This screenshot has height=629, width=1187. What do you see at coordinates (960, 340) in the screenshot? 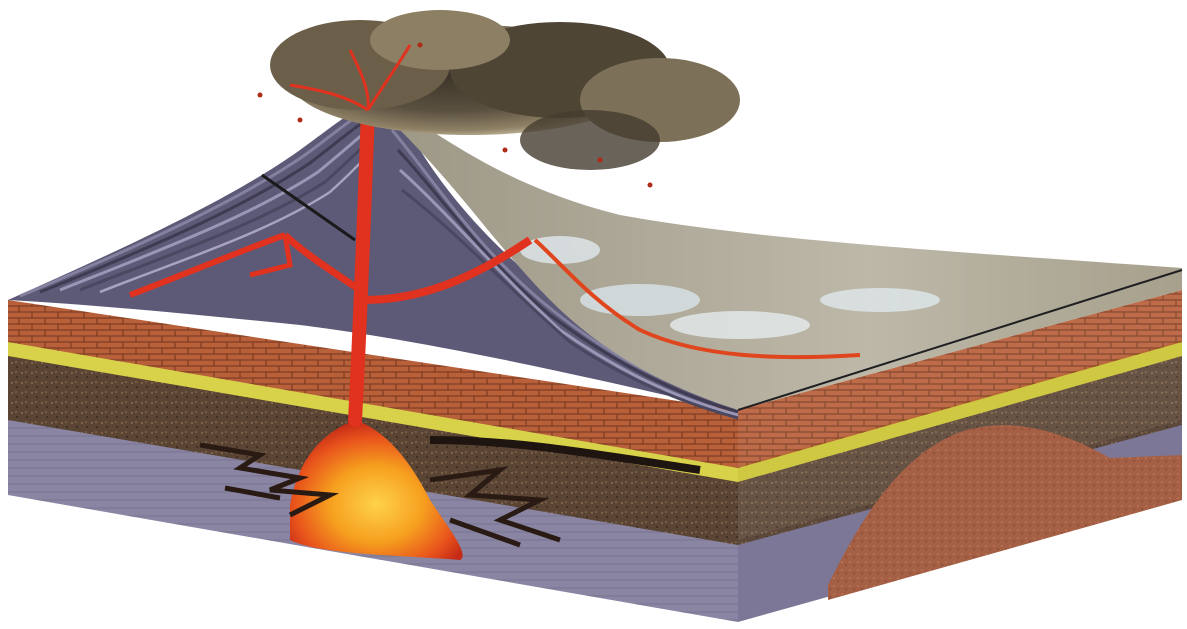
I see `fault-line` at bounding box center [960, 340].